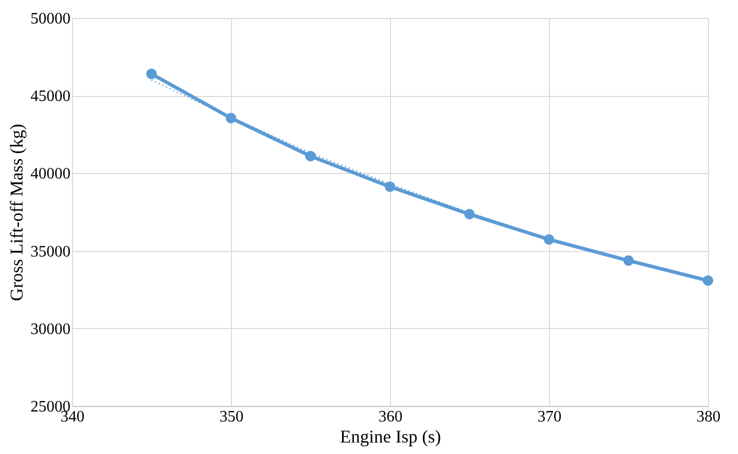 The width and height of the screenshot is (738, 454). I want to click on y-tick-label: 50000, so click(50, 19).